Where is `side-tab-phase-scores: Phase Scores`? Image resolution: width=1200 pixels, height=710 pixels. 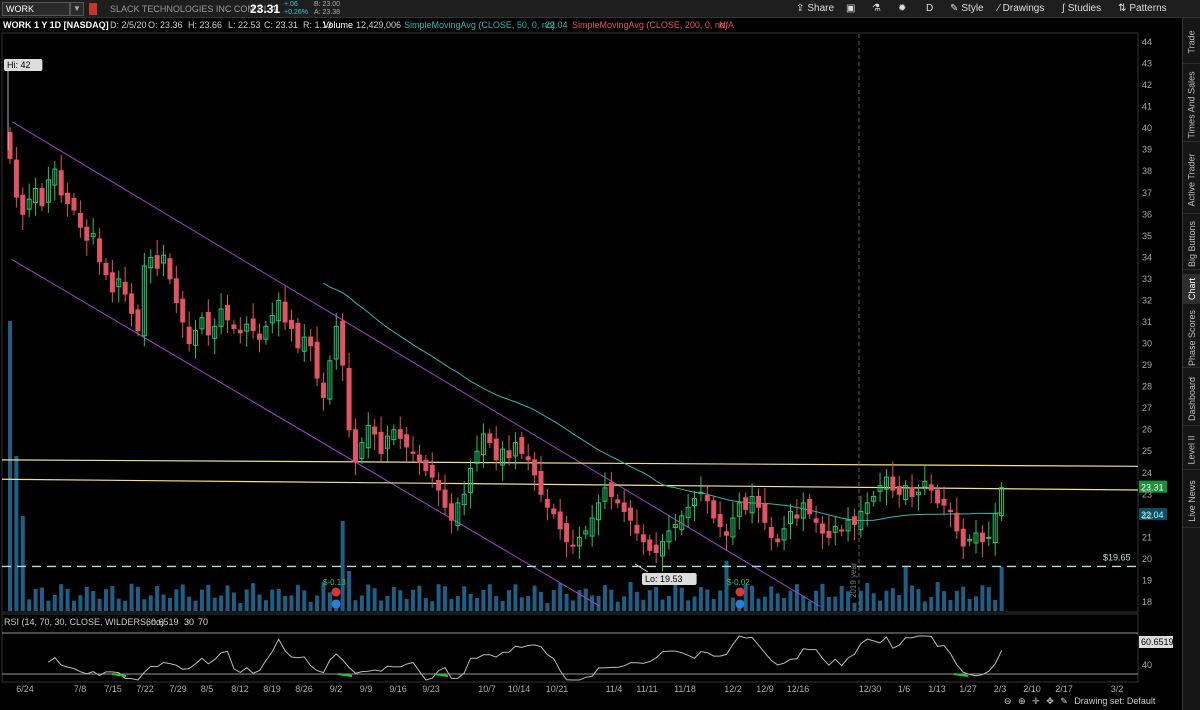 side-tab-phase-scores: Phase Scores is located at coordinates (1191, 338).